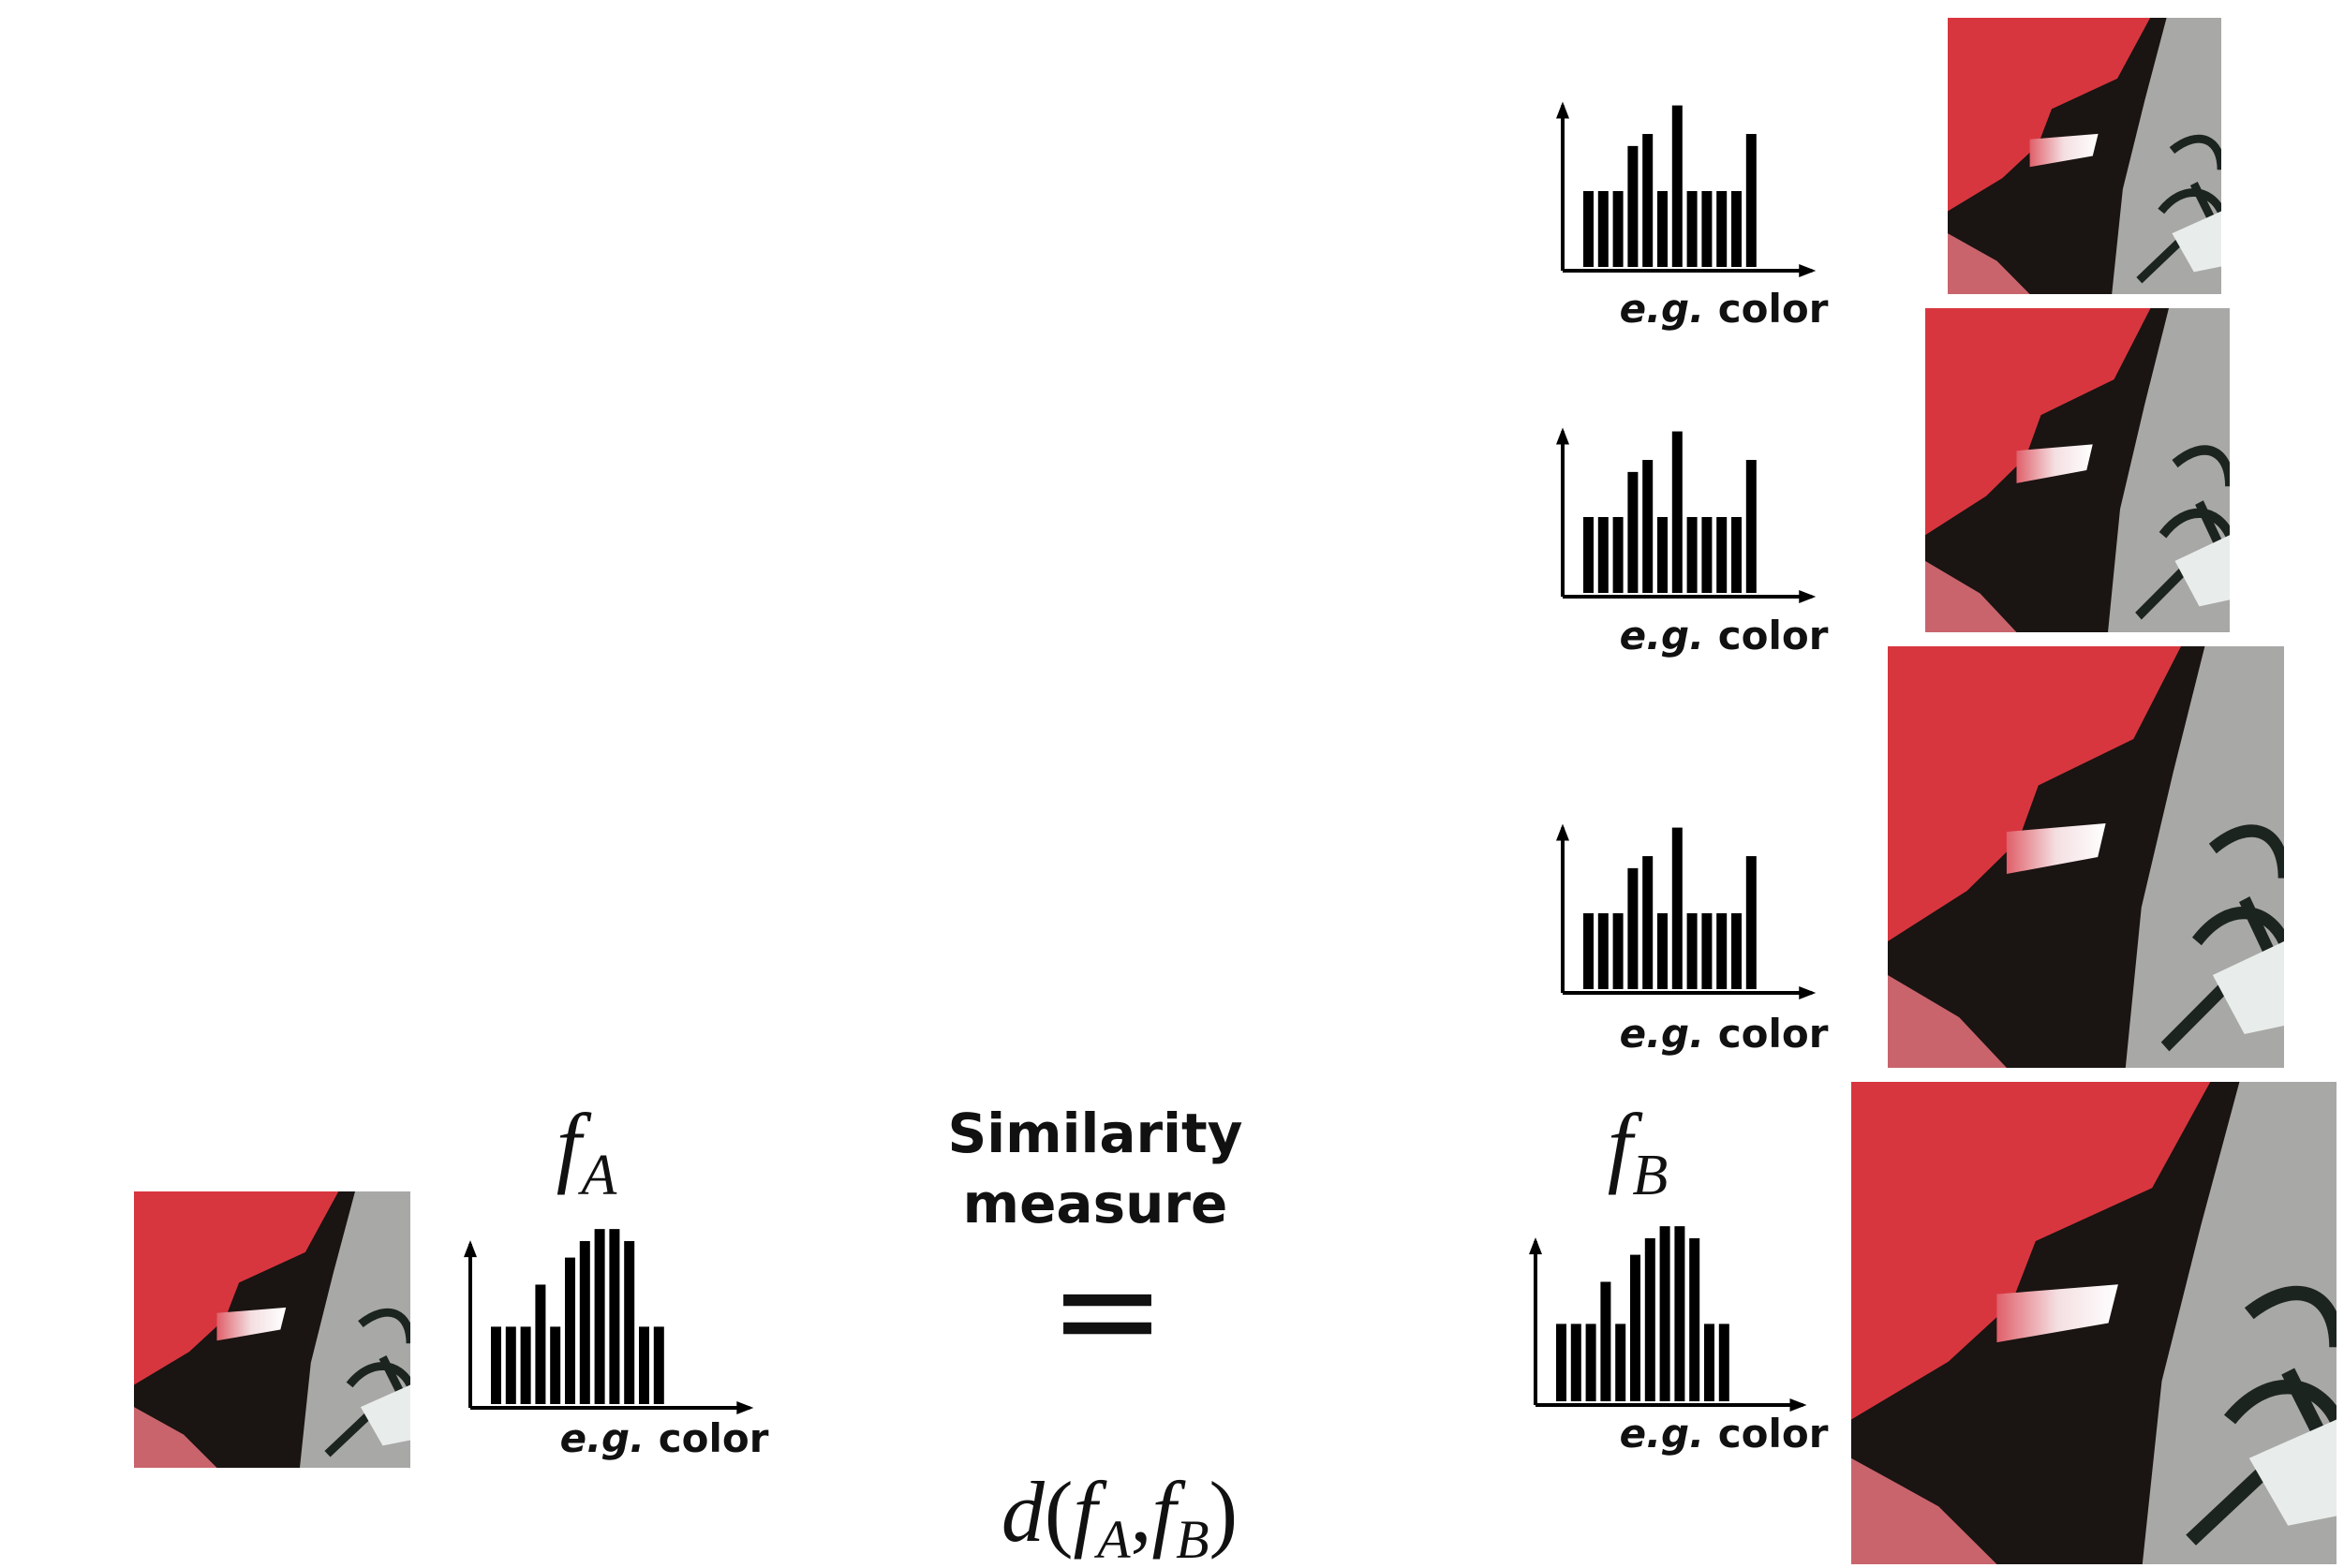  What do you see at coordinates (1107, 1310) in the screenshot?
I see `equals-sign: =` at bounding box center [1107, 1310].